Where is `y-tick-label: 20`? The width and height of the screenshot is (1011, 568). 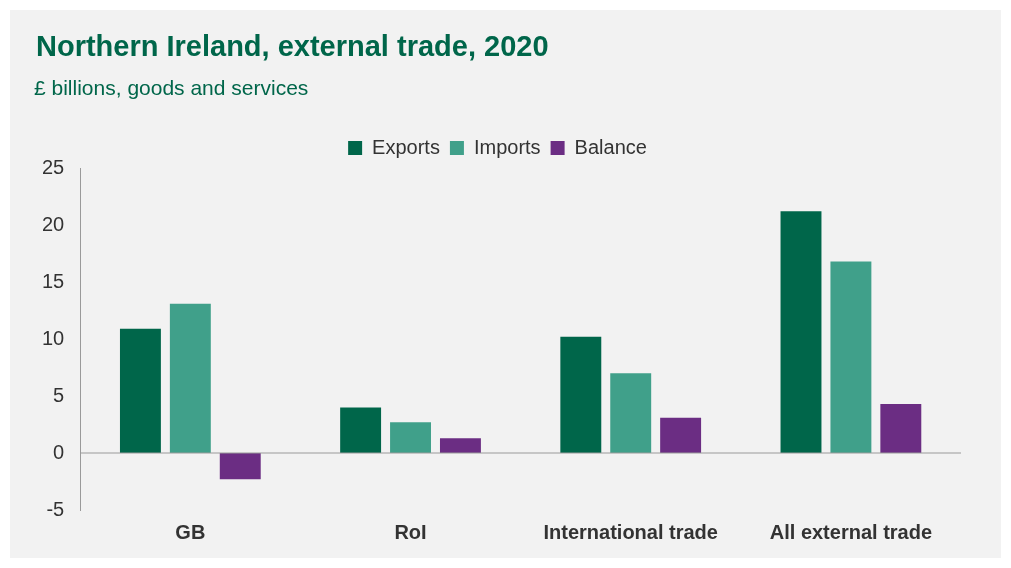
y-tick-label: 20 is located at coordinates (53, 223).